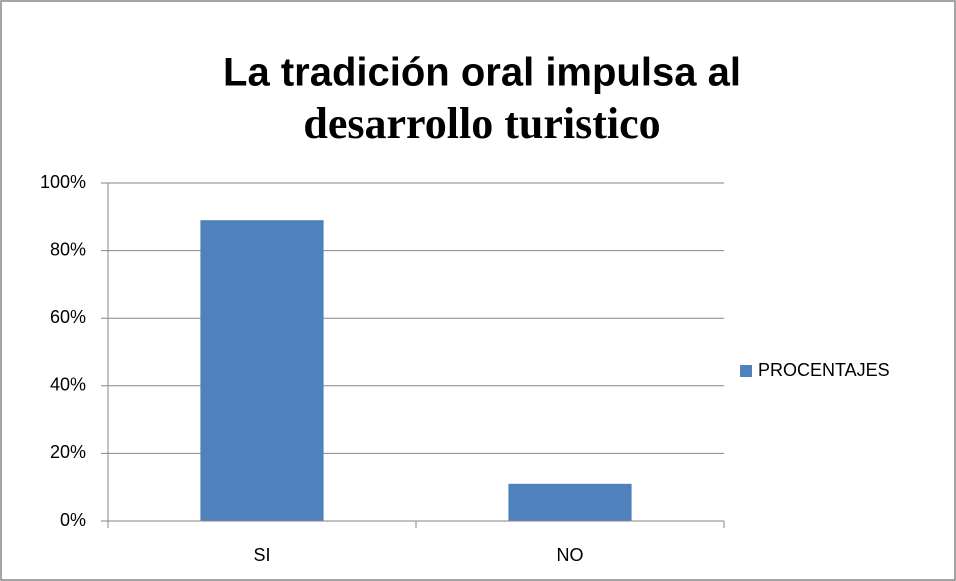 The height and width of the screenshot is (581, 956). I want to click on y-tick-label: 60%, so click(68, 317).